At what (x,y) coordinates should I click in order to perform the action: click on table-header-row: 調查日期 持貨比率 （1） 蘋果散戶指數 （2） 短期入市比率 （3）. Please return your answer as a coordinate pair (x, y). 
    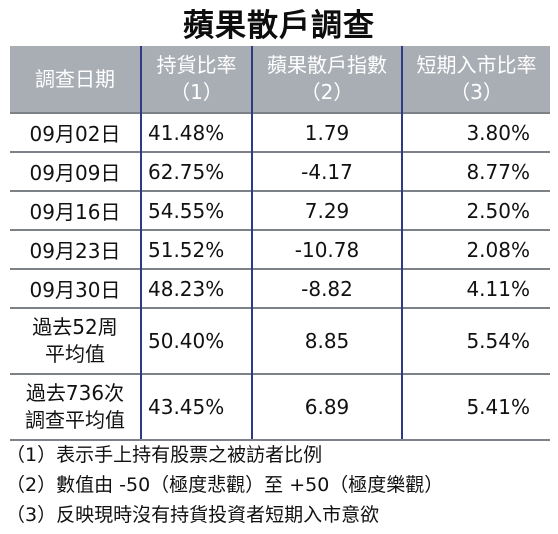
    Looking at the image, I should click on (280, 79).